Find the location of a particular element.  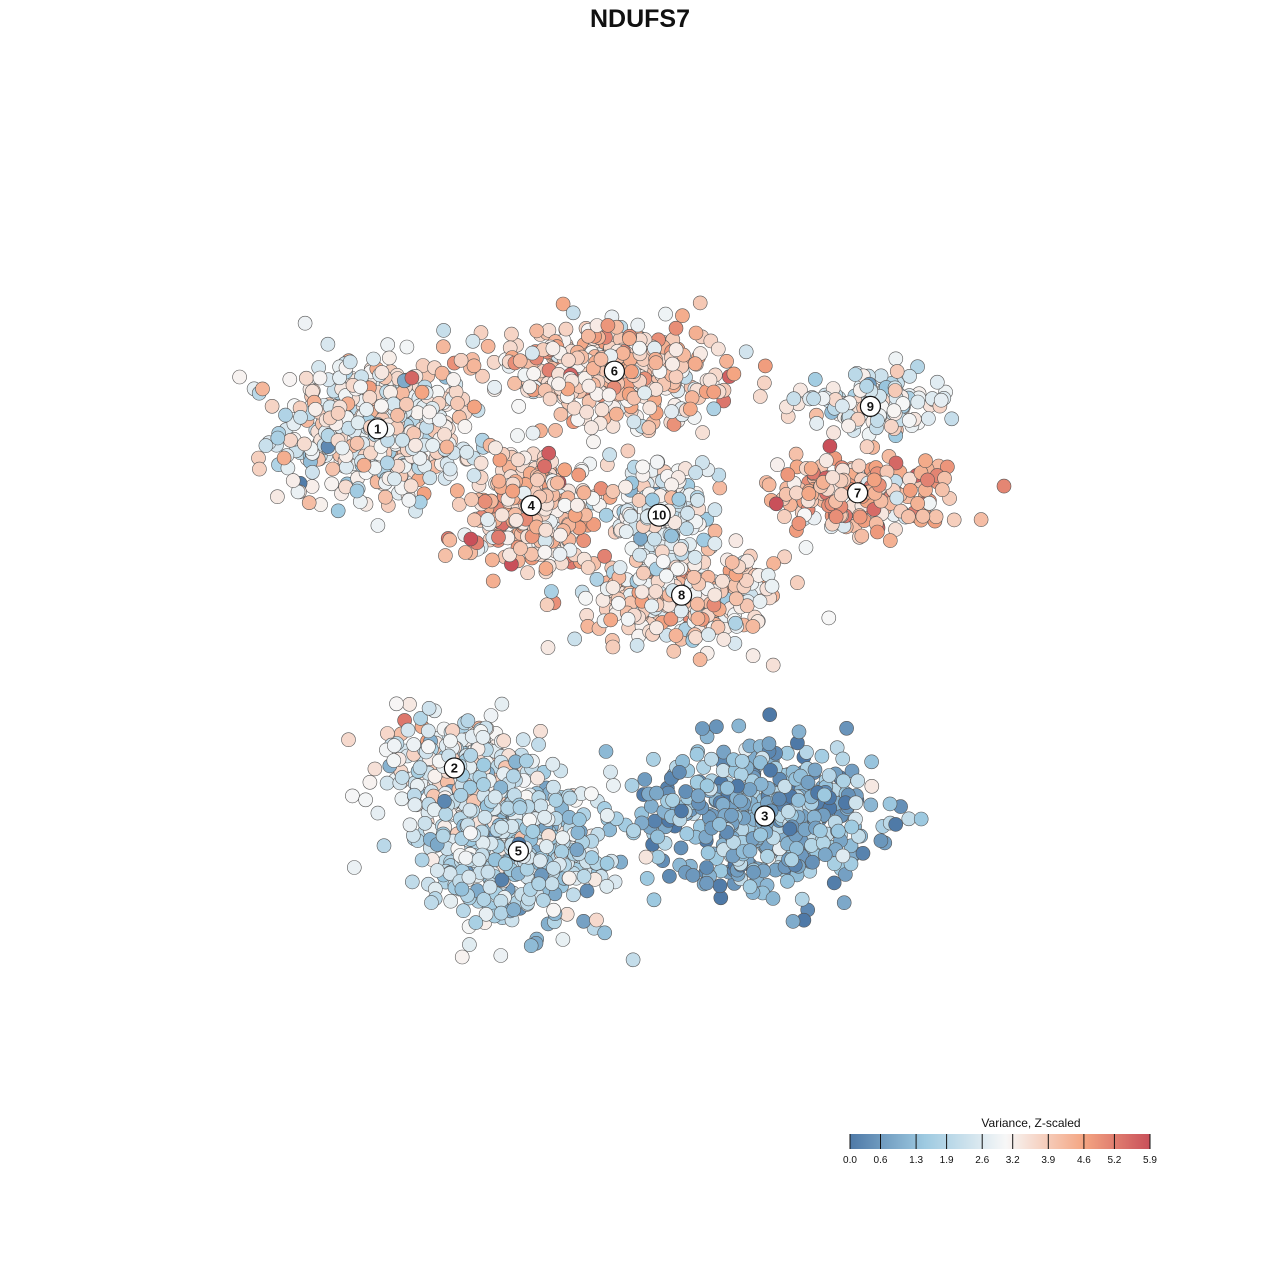

legend-tick-label: 1.3 is located at coordinates (916, 1160).